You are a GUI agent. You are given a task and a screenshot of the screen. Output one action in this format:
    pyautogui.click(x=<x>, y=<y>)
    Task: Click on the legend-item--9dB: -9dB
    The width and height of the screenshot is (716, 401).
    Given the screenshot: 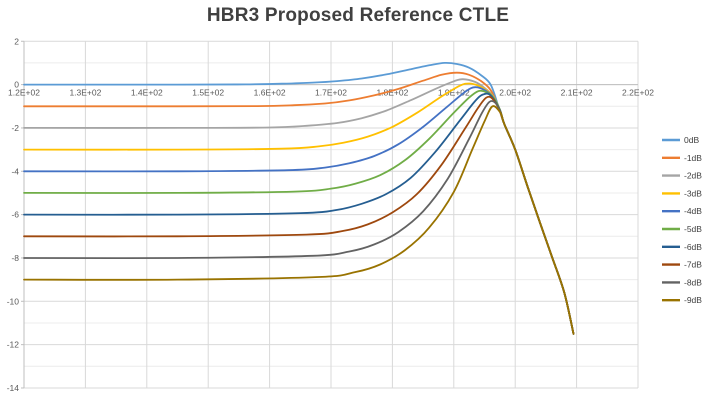 What is the action you would take?
    pyautogui.click(x=682, y=300)
    